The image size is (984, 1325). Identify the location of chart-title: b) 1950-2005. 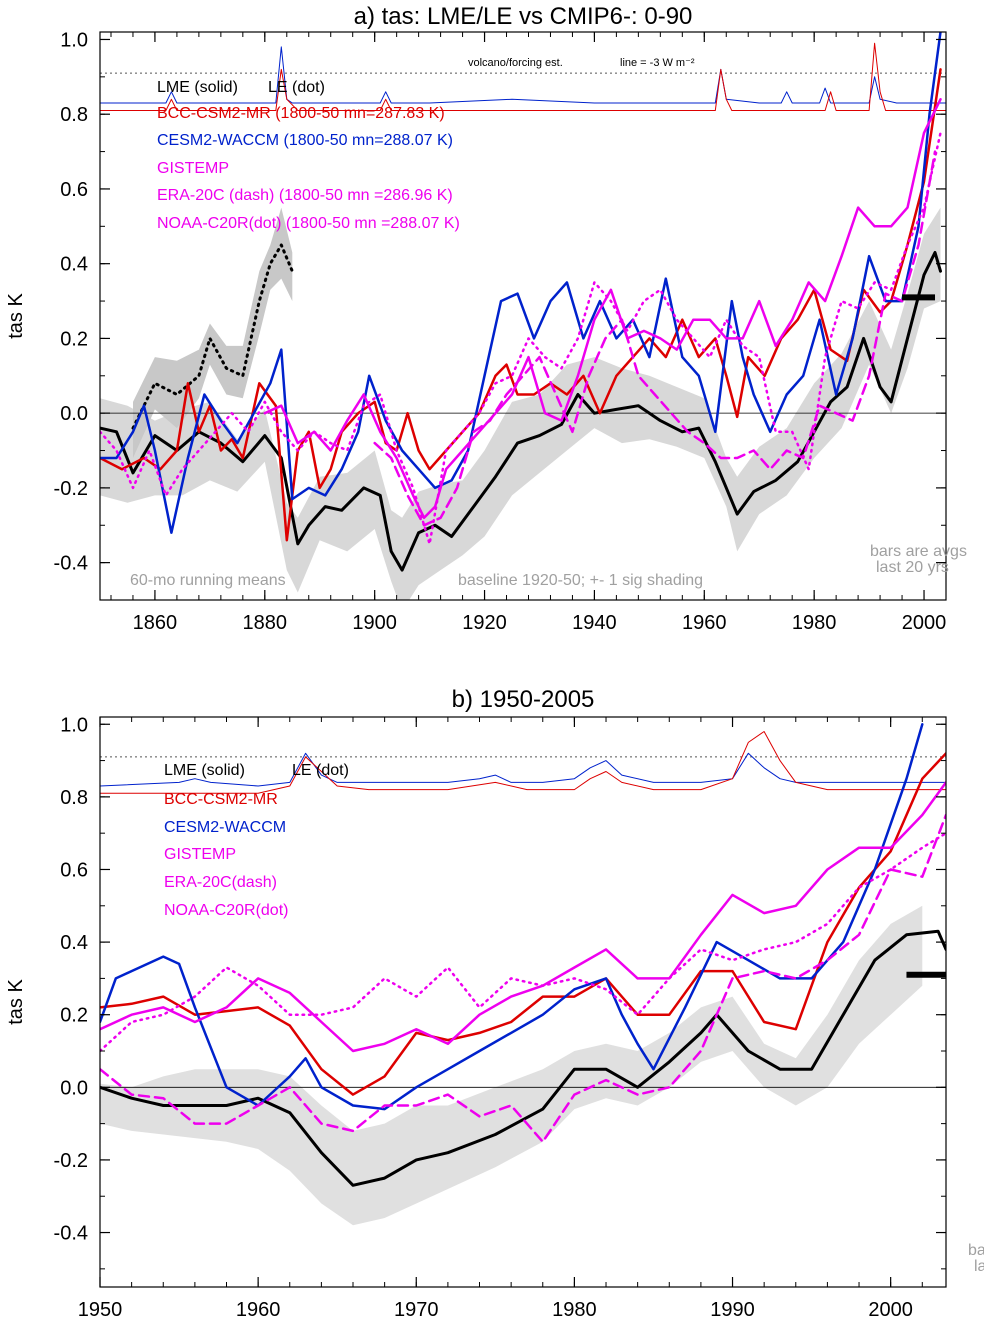
(523, 699).